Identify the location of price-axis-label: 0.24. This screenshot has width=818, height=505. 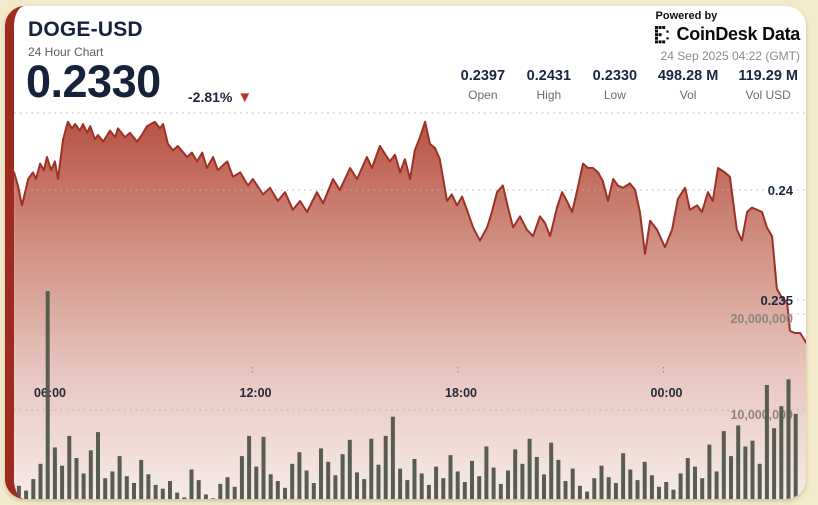
(781, 190).